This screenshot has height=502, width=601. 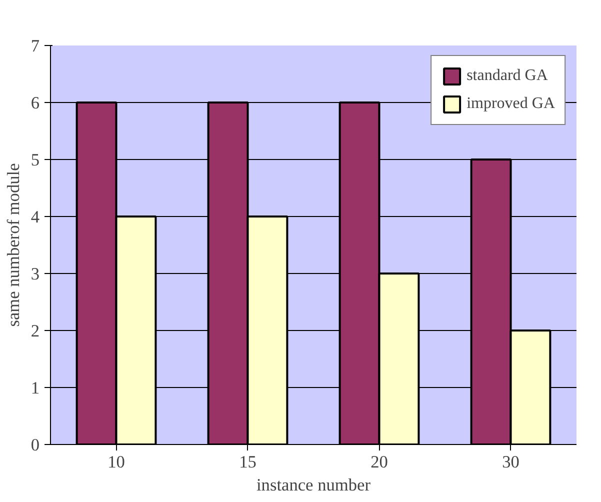 I want to click on y-tick-label: 2, so click(x=35, y=331).